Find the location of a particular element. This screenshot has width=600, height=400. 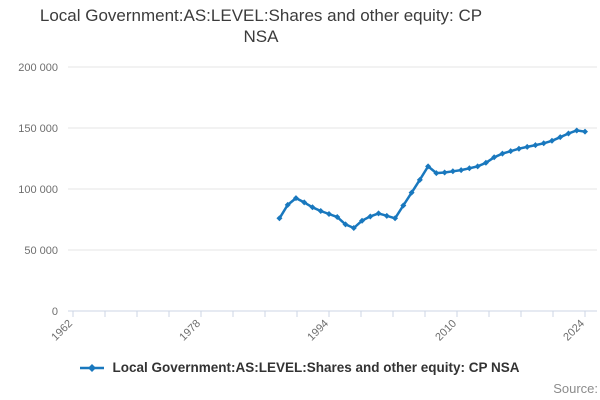

x-axis-tick-label: 2010 is located at coordinates (446, 331).